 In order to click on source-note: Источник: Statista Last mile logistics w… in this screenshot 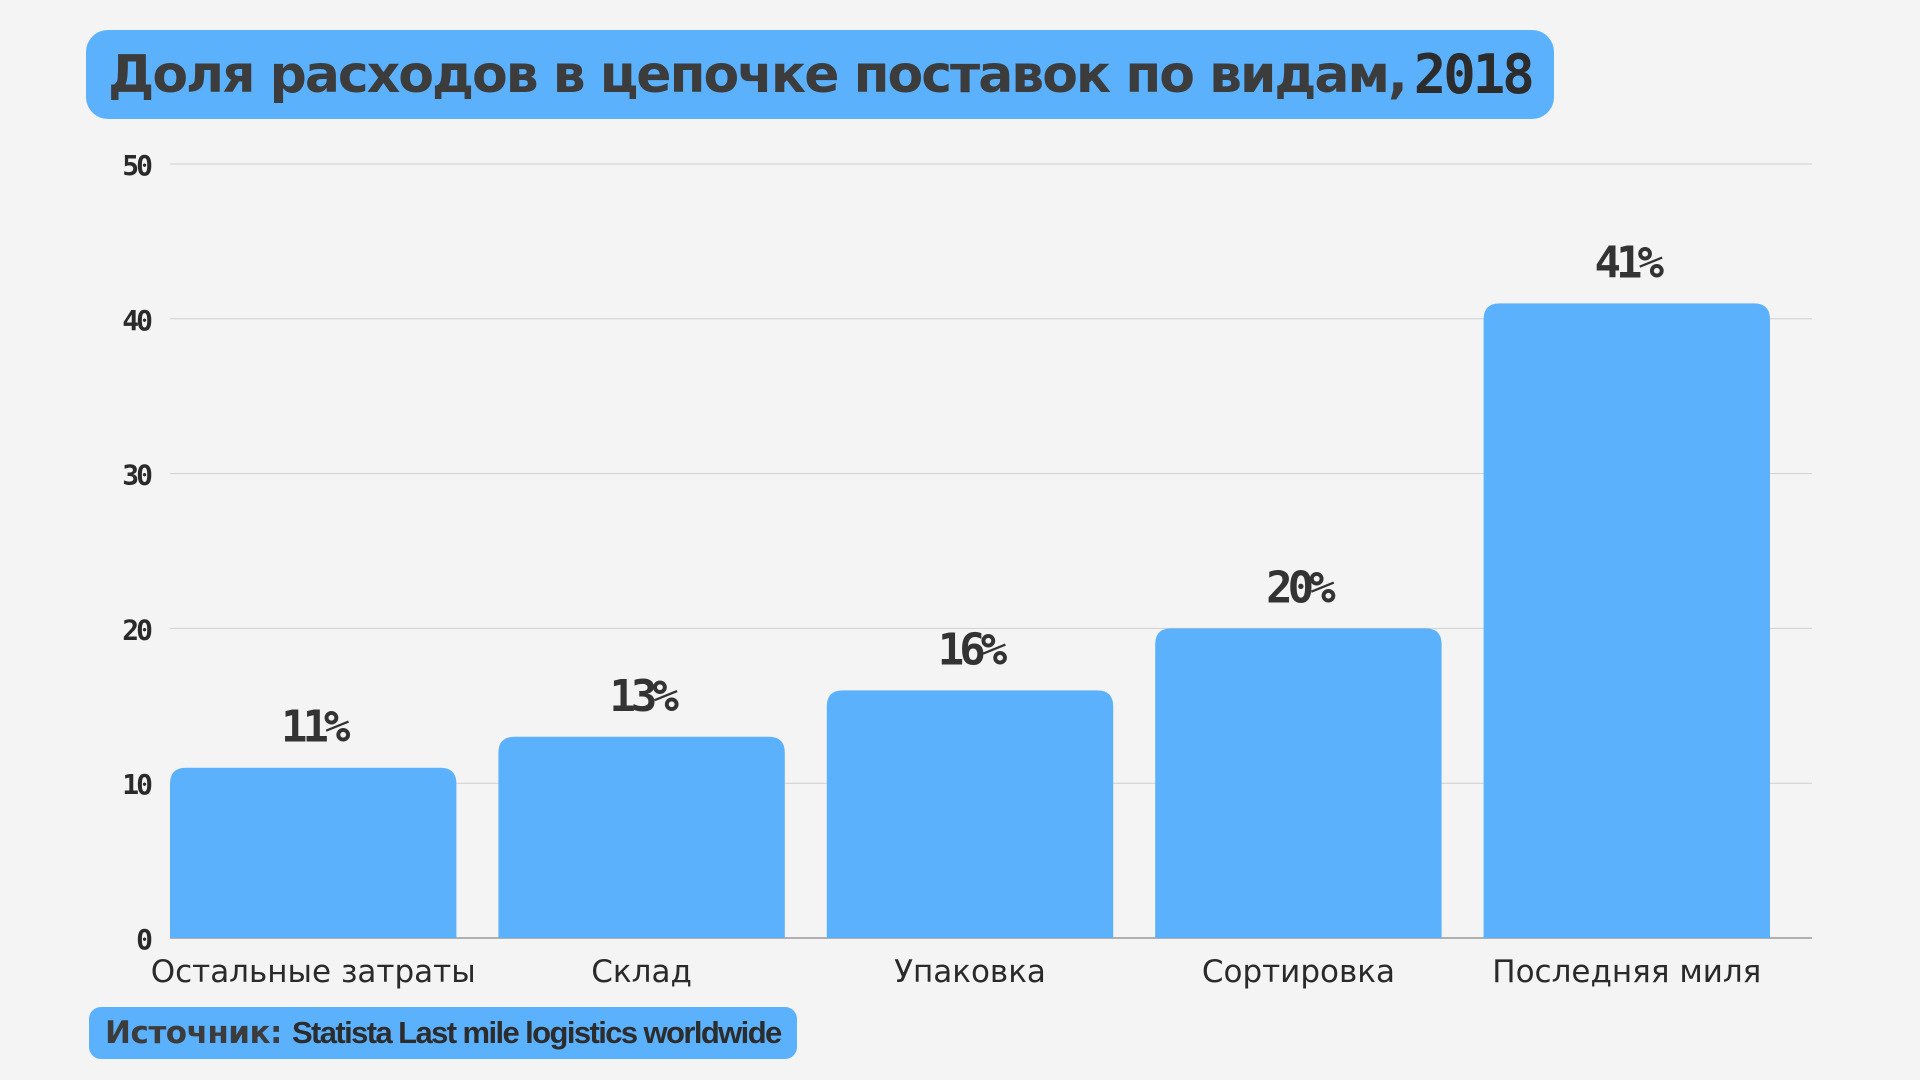, I will do `click(443, 1033)`.